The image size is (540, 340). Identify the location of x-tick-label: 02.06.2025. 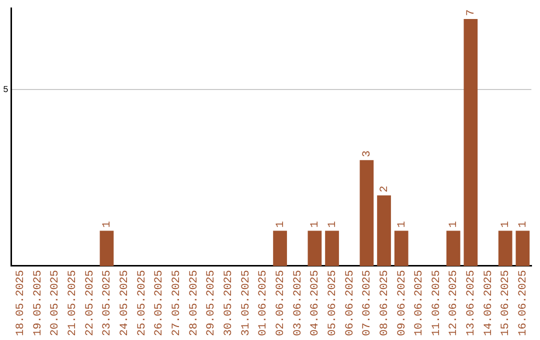
(280, 303).